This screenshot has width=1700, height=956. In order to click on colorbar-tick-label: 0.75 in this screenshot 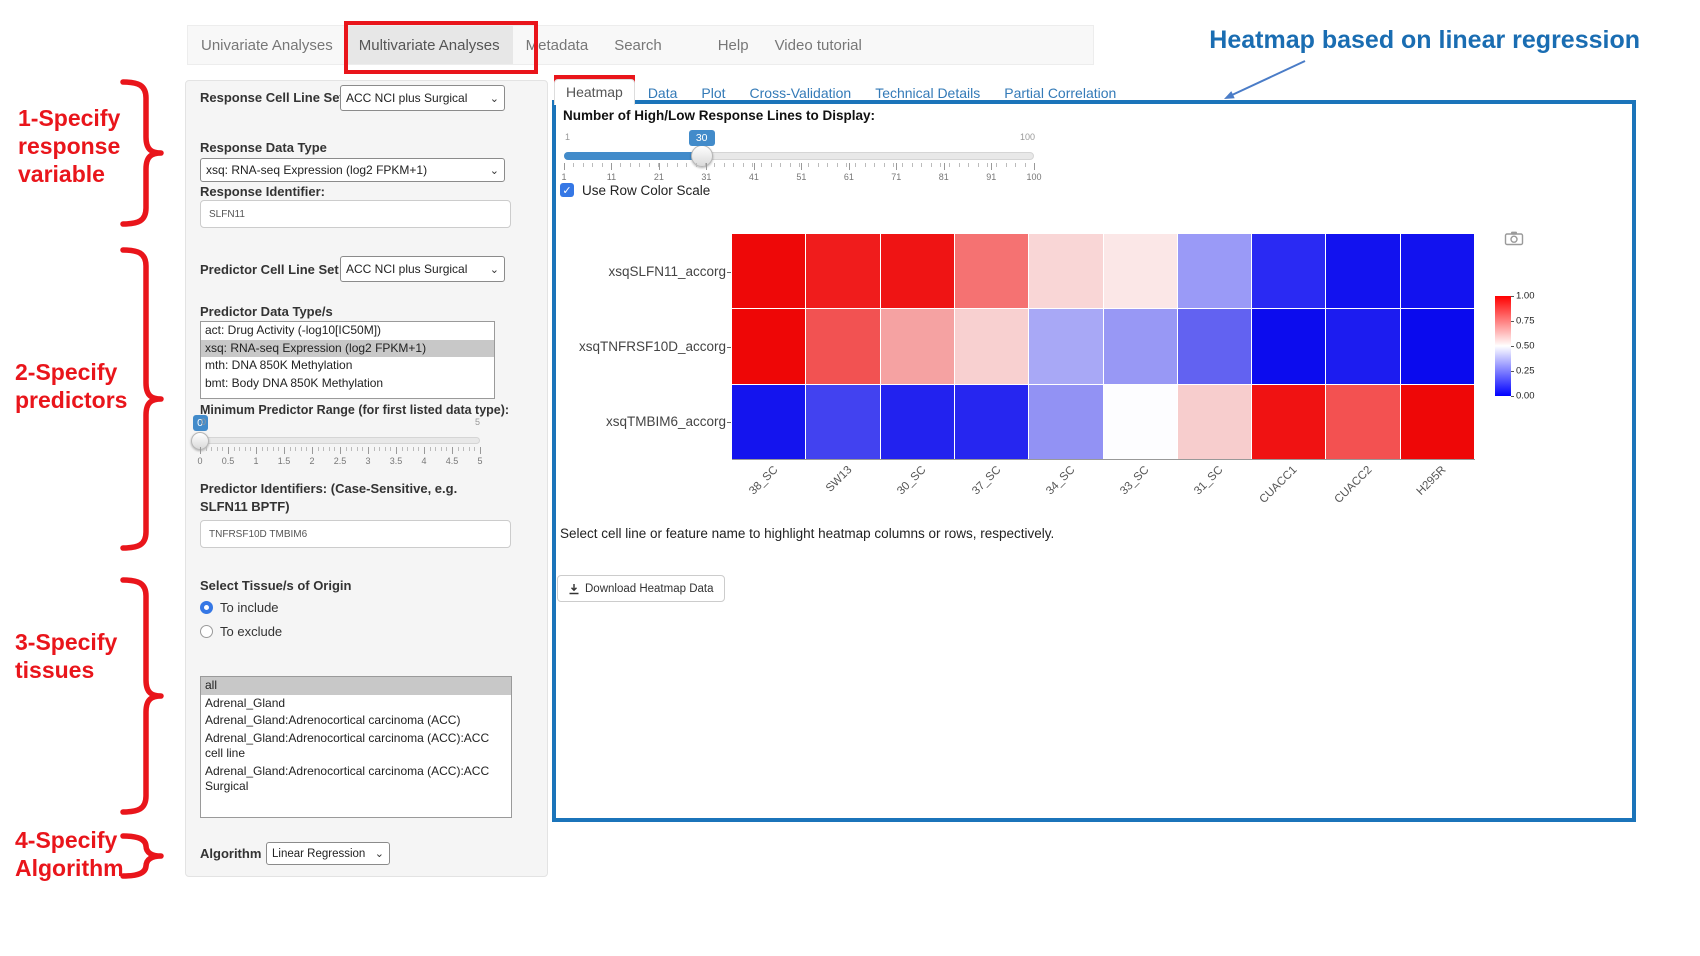, I will do `click(1525, 321)`.